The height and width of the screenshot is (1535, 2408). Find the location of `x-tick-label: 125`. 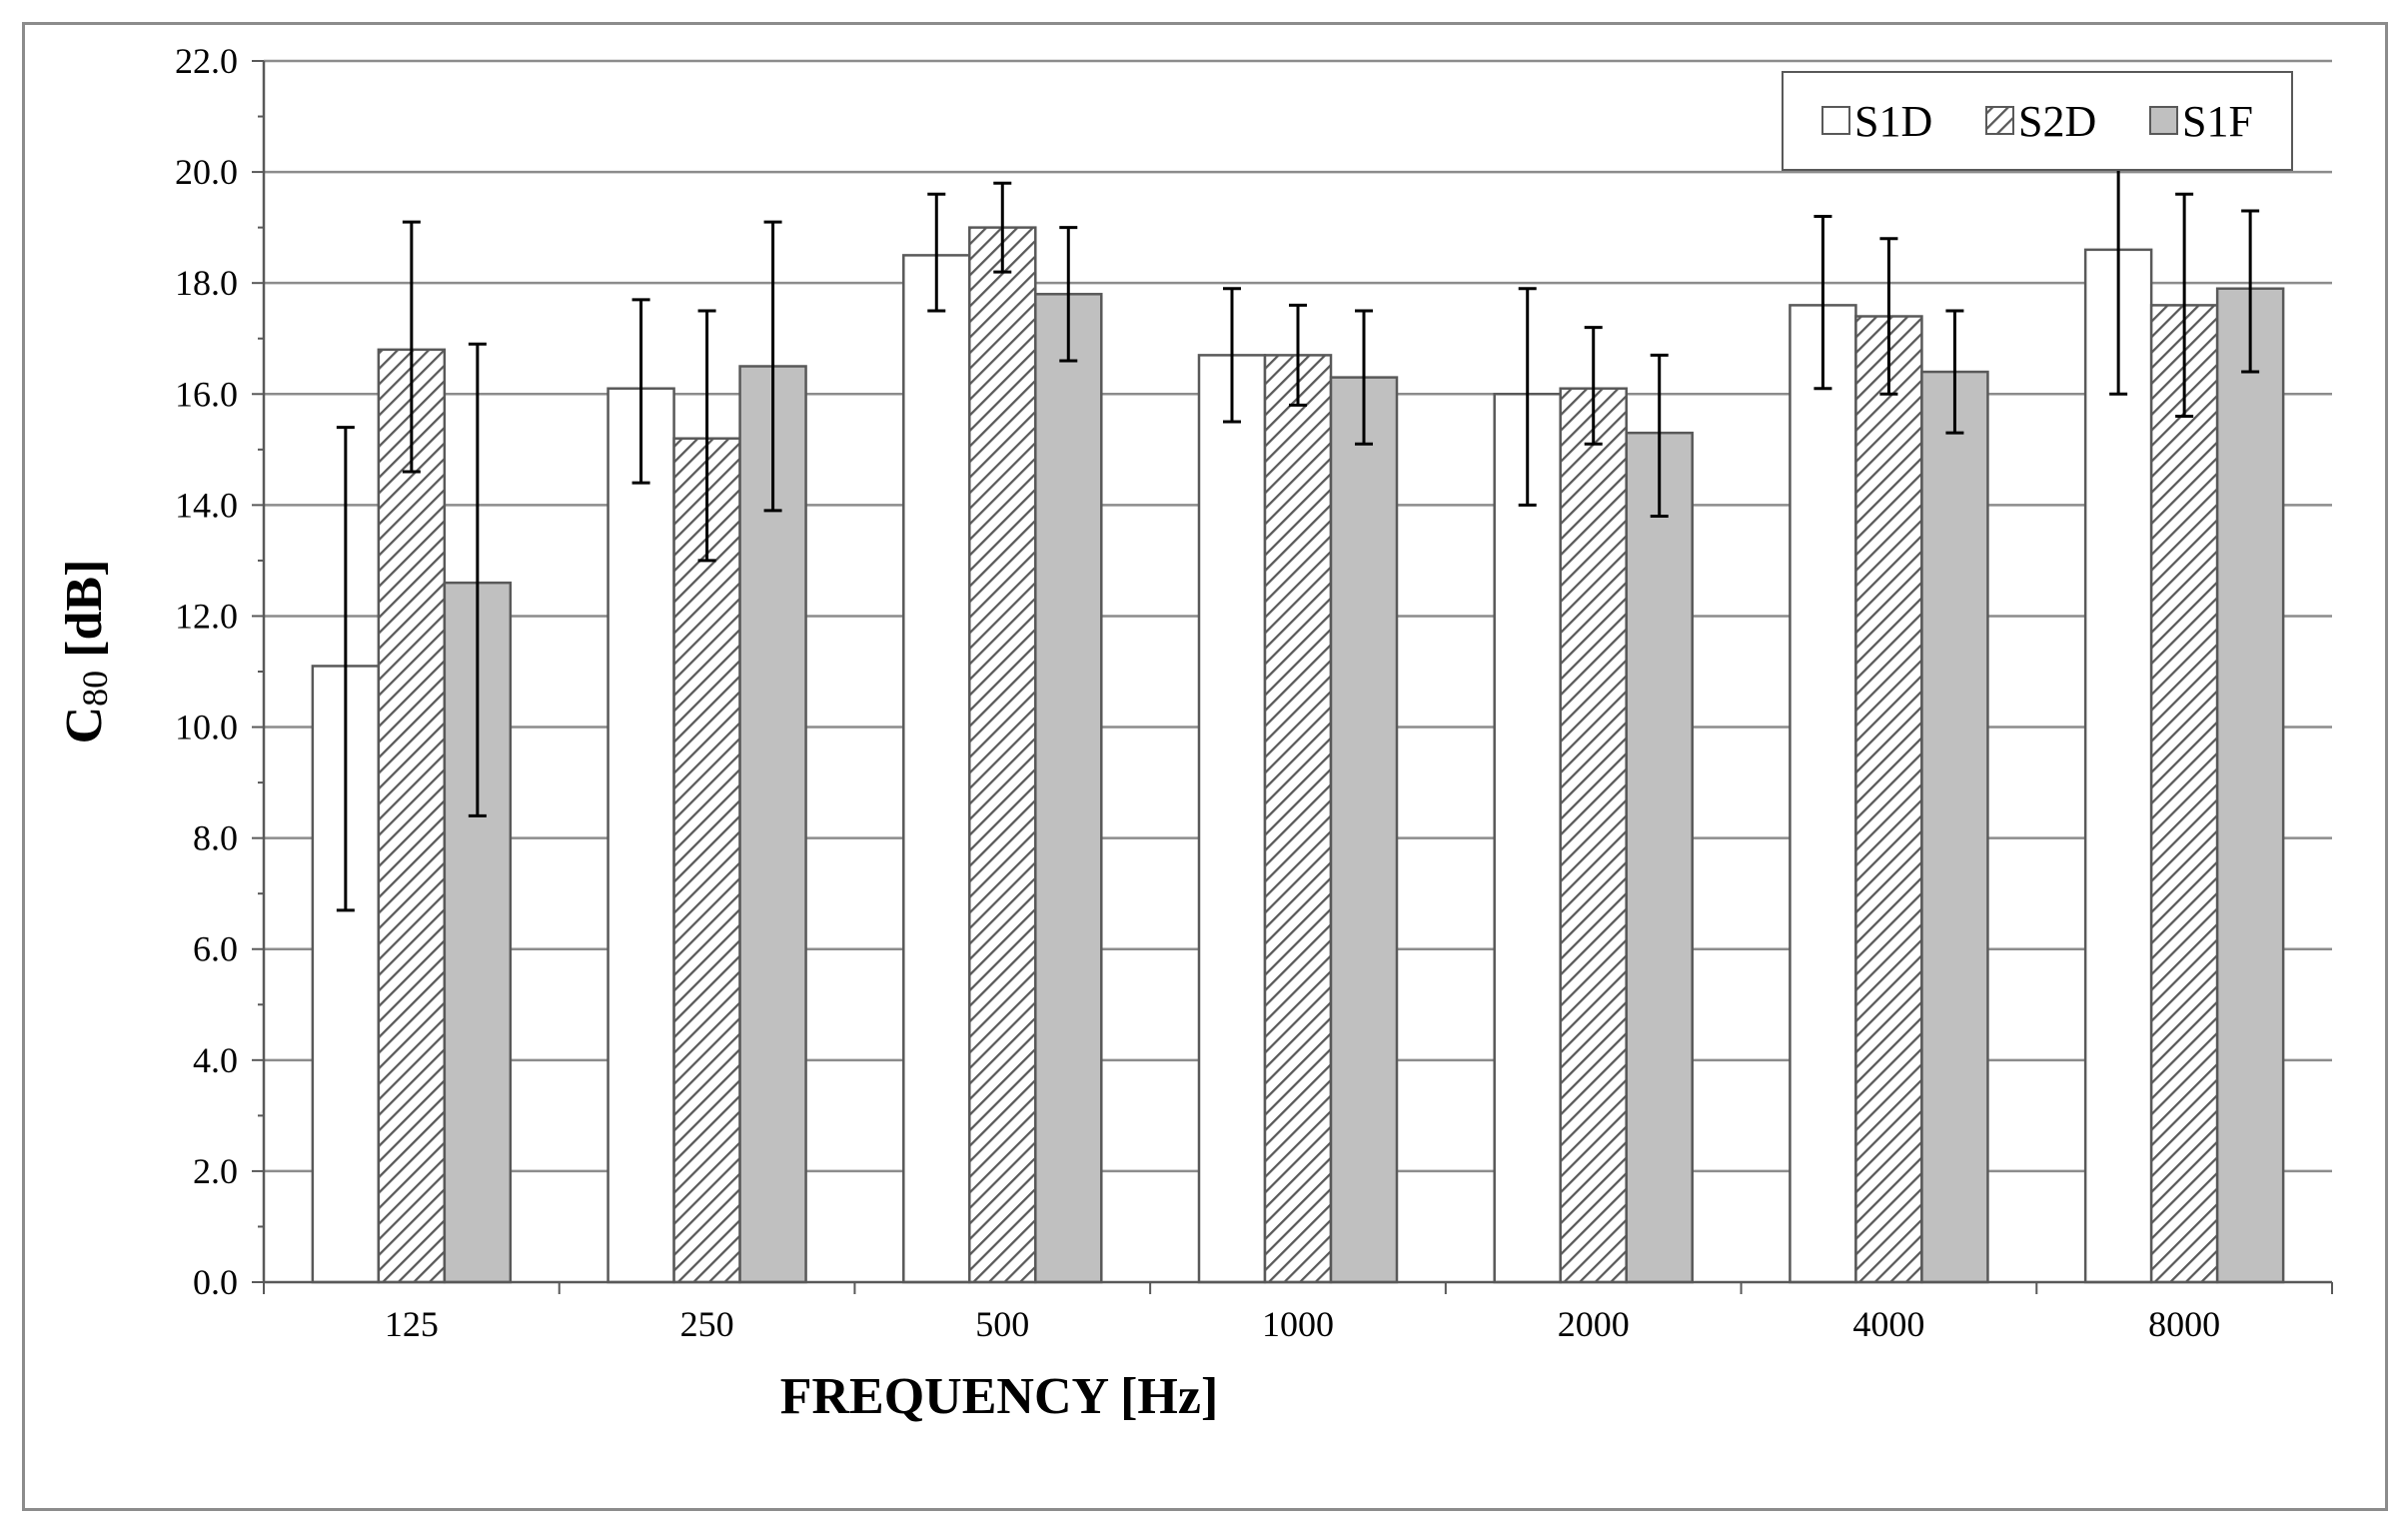

x-tick-label: 125 is located at coordinates (412, 1324).